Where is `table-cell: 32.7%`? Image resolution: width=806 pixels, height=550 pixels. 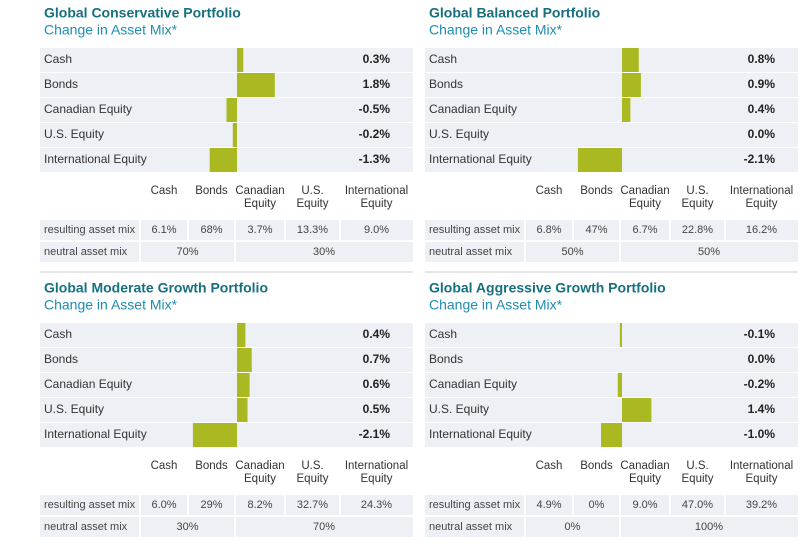
table-cell: 32.7% is located at coordinates (312, 505).